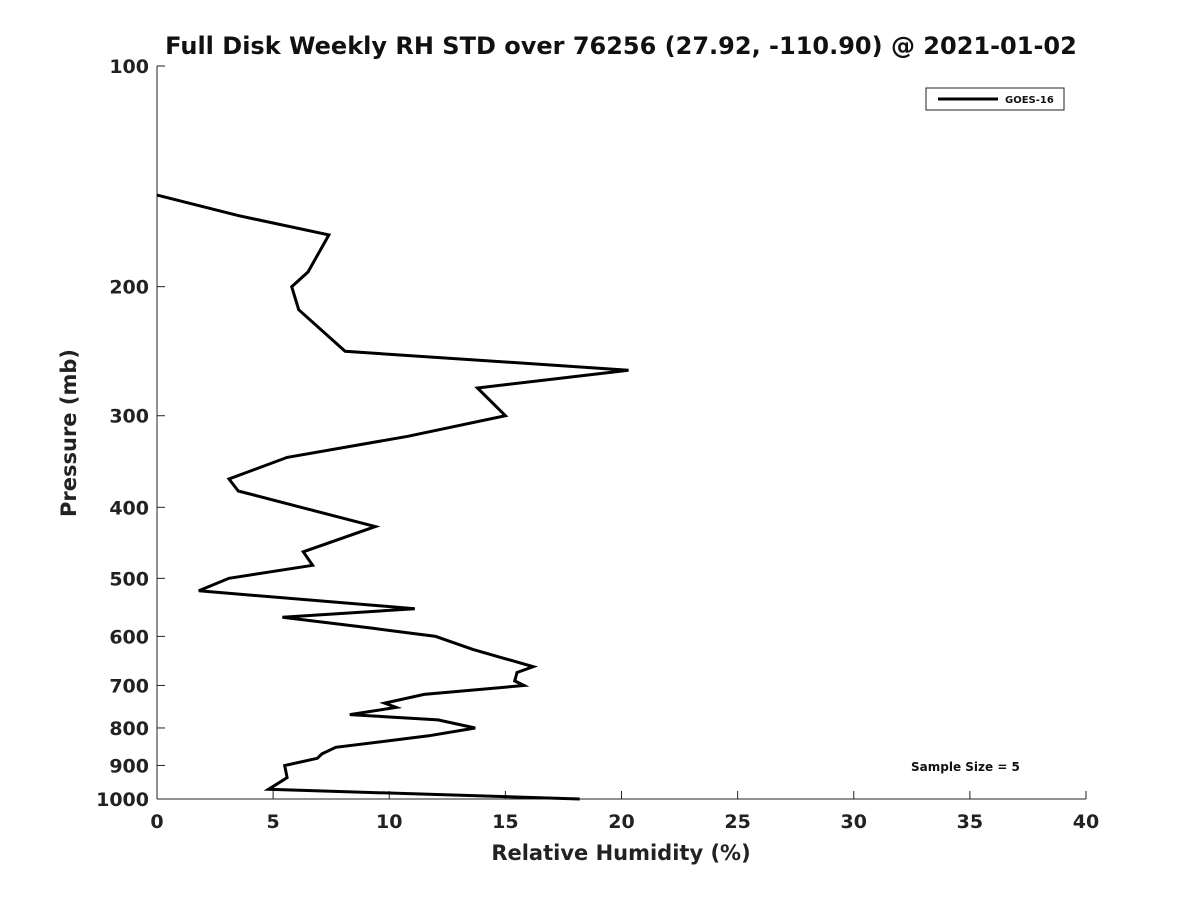  I want to click on x-tick-label: 10, so click(389, 822).